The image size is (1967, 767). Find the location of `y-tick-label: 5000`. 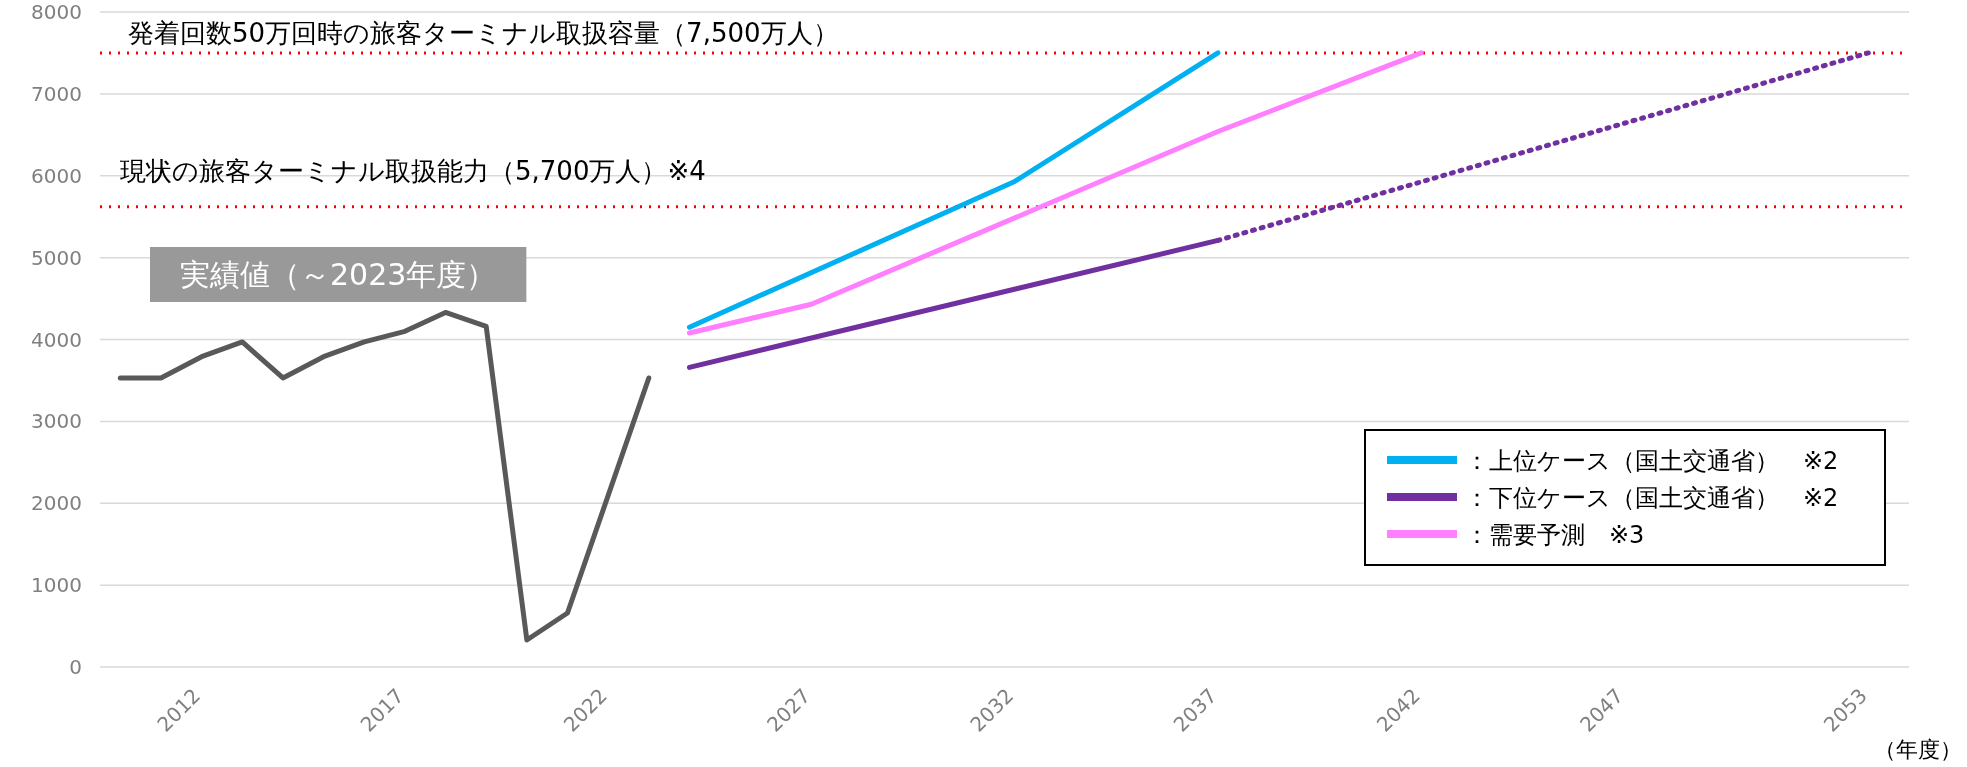

y-tick-label: 5000 is located at coordinates (56, 257).